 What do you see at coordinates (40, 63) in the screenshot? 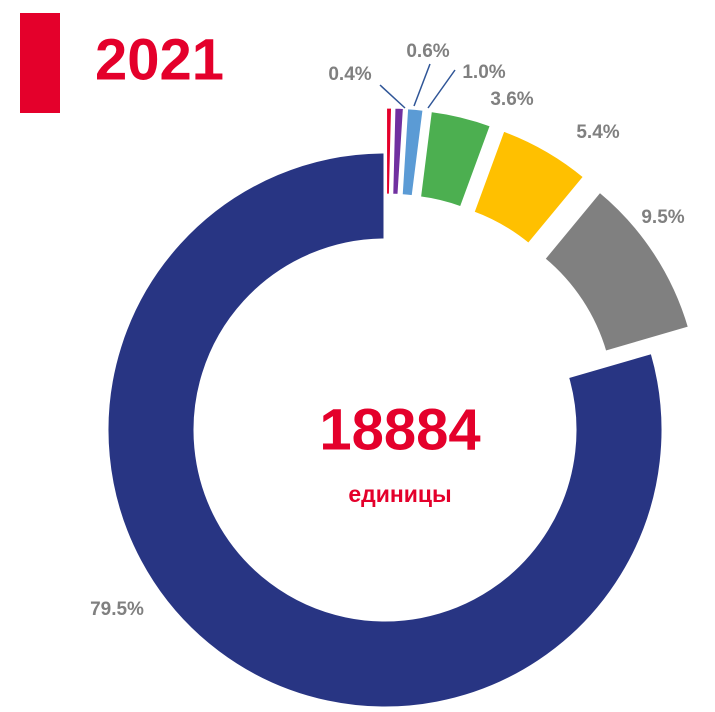
I see `title-bar` at bounding box center [40, 63].